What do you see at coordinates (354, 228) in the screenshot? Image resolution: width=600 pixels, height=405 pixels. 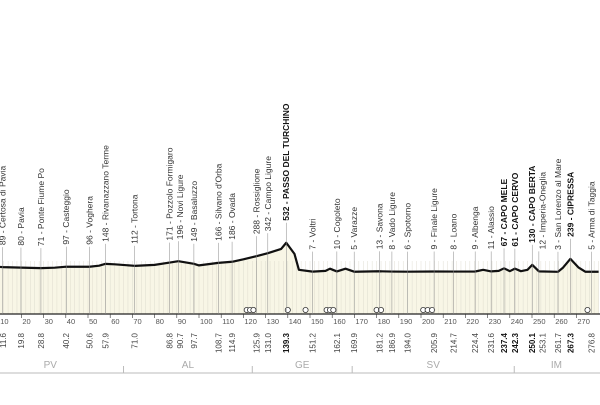 I see `waypoint-label: 5 - Varazze` at bounding box center [354, 228].